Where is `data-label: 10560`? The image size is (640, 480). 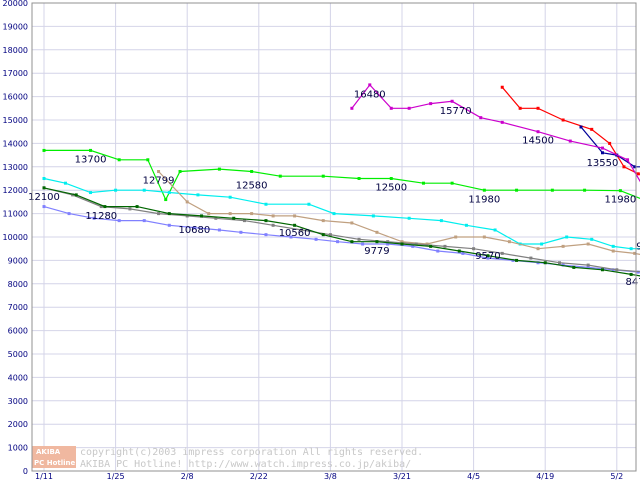 data-label: 10560 is located at coordinates (295, 233).